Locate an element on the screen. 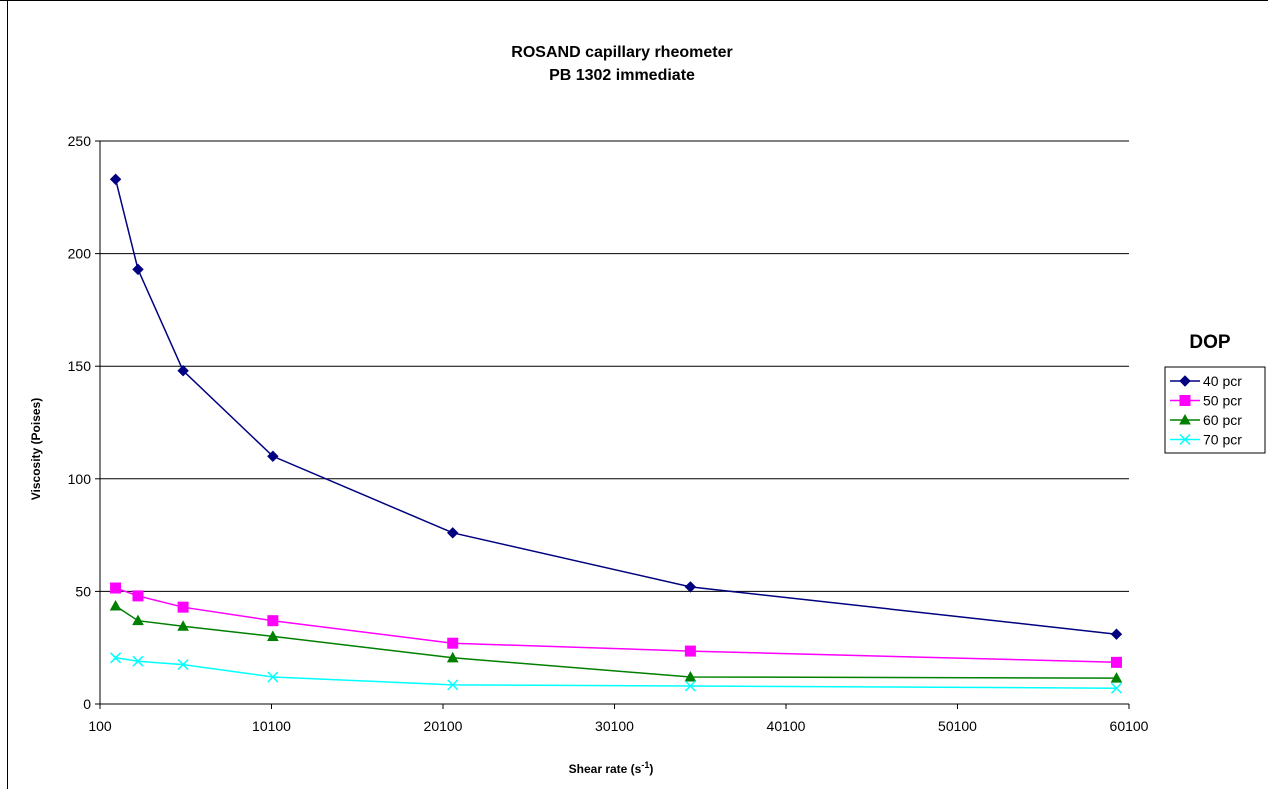  legend-item-0: 40 pcr is located at coordinates (1206, 381).